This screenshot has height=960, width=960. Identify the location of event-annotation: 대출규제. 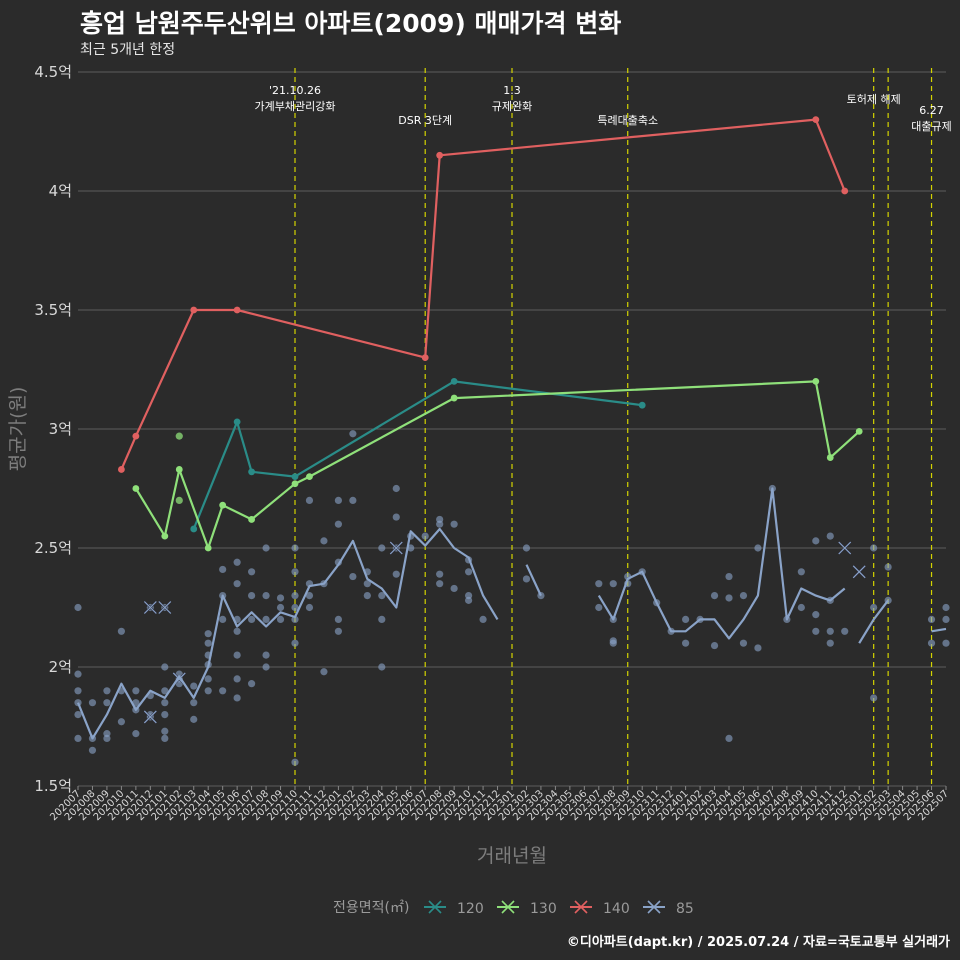
(931, 126).